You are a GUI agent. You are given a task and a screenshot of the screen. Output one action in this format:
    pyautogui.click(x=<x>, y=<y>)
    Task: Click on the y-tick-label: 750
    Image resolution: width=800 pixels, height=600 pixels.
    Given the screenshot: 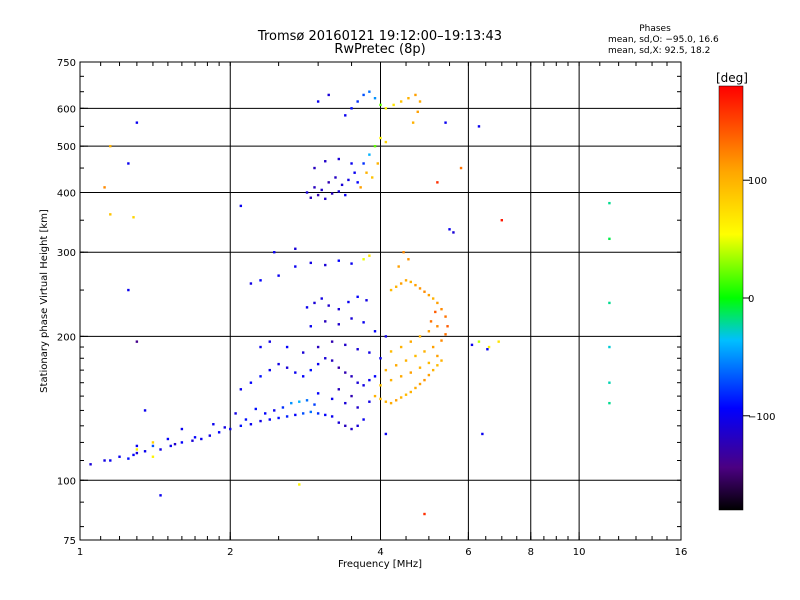 What is the action you would take?
    pyautogui.click(x=66, y=63)
    